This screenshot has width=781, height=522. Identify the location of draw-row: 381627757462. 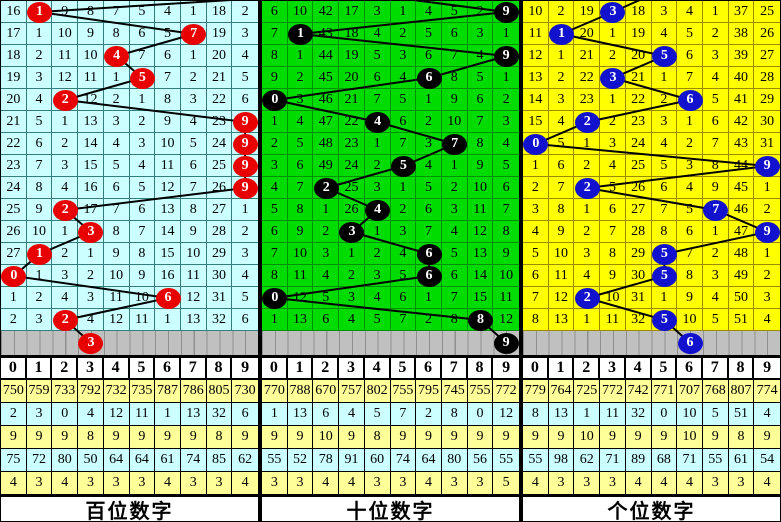
(651, 210).